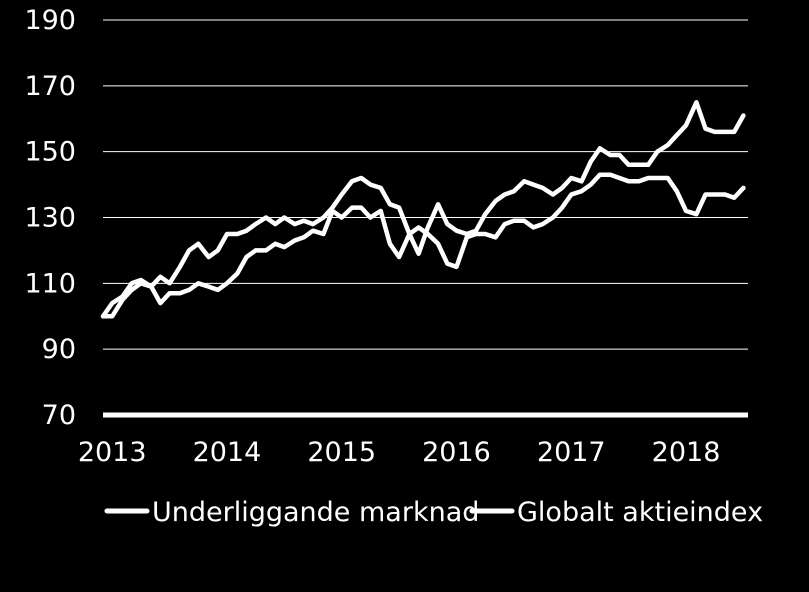 This screenshot has height=592, width=809. I want to click on y-tick-label: 170, so click(50, 86).